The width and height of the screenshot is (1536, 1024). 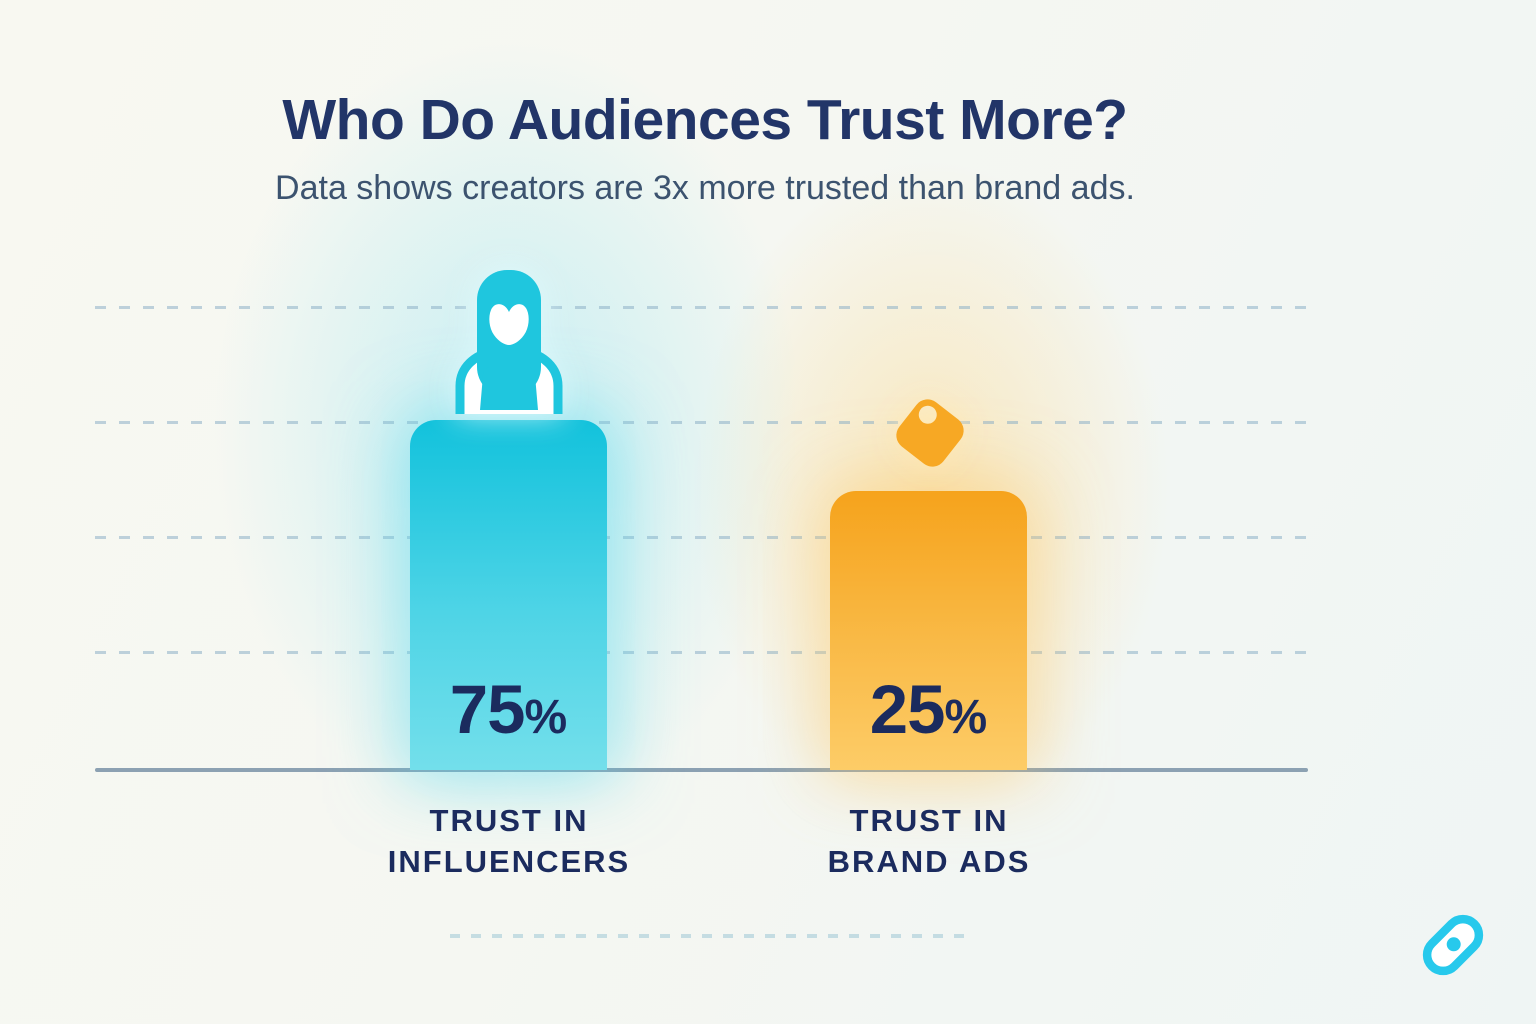 I want to click on woman-laptop-icon, so click(x=509, y=342).